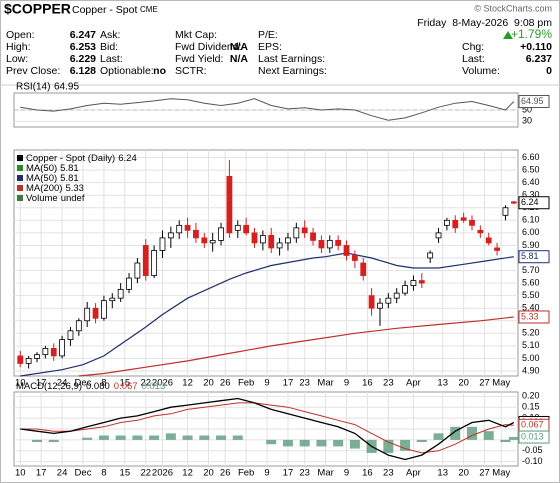 The height and width of the screenshot is (483, 560). Describe the element at coordinates (70, 158) in the screenshot. I see `legend-name-text: Copper - Spot (Daily)` at that location.